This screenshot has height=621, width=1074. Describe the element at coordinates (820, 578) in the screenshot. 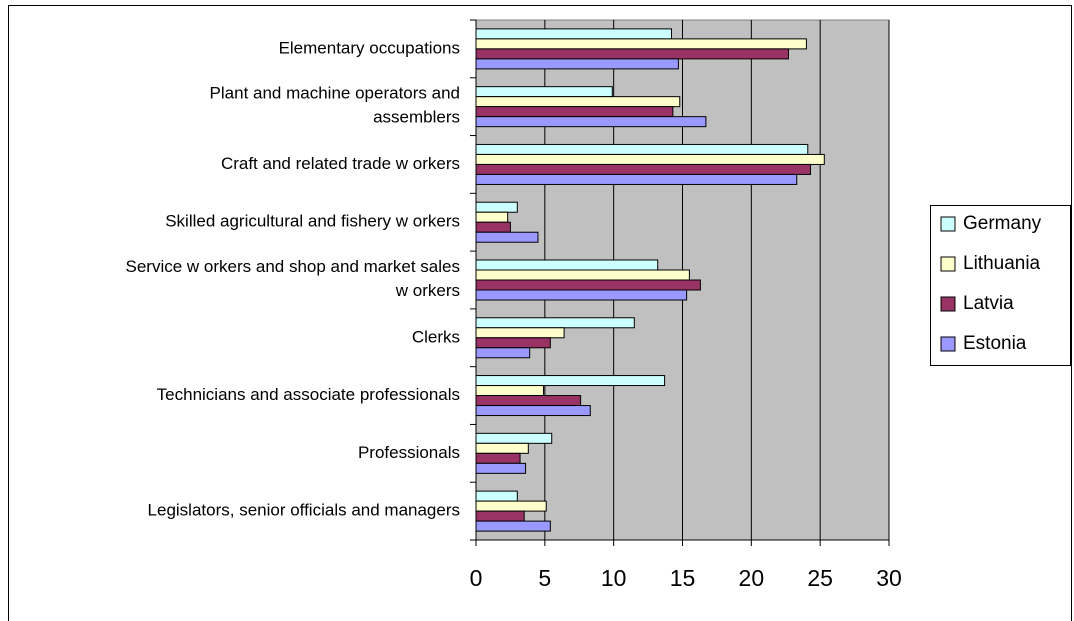

I see `x-tick-label: 25` at that location.